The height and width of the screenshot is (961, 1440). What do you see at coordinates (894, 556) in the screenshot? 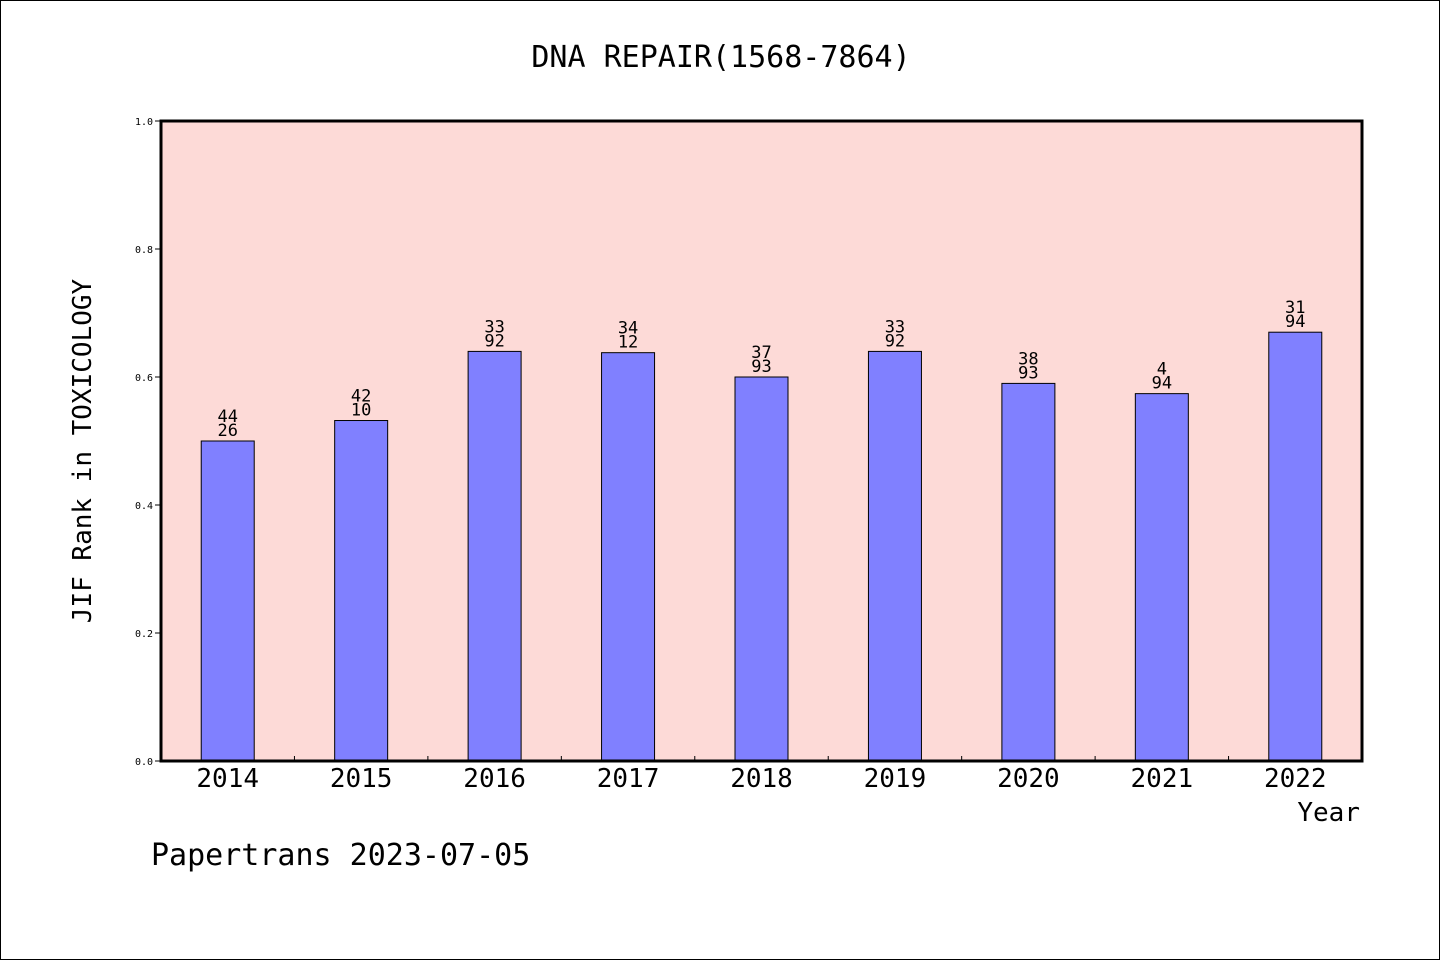
I see `bar-2019` at bounding box center [894, 556].